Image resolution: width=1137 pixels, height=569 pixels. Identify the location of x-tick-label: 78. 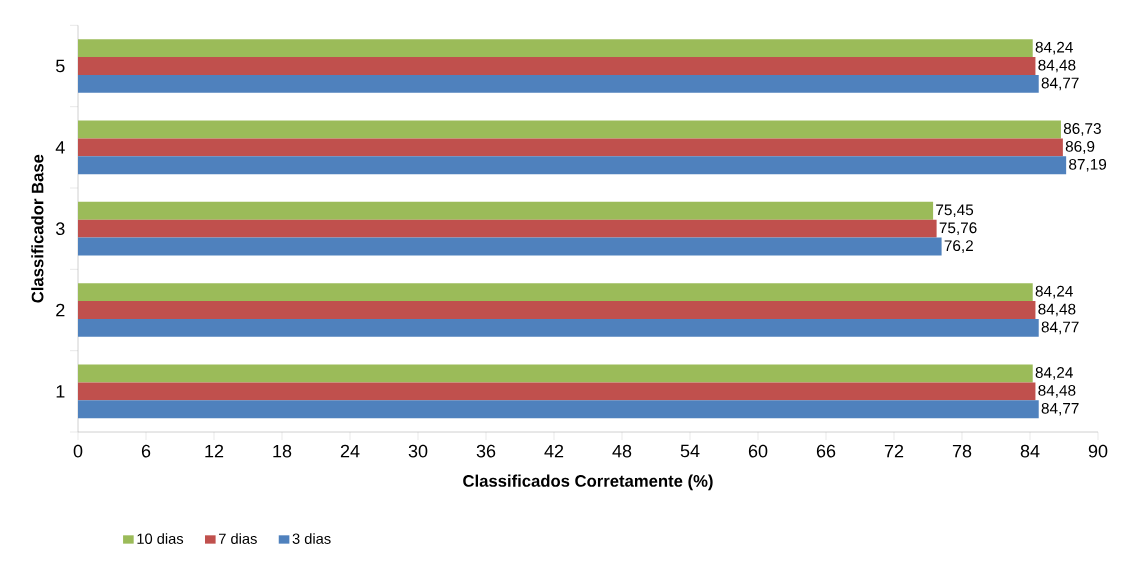
(962, 451).